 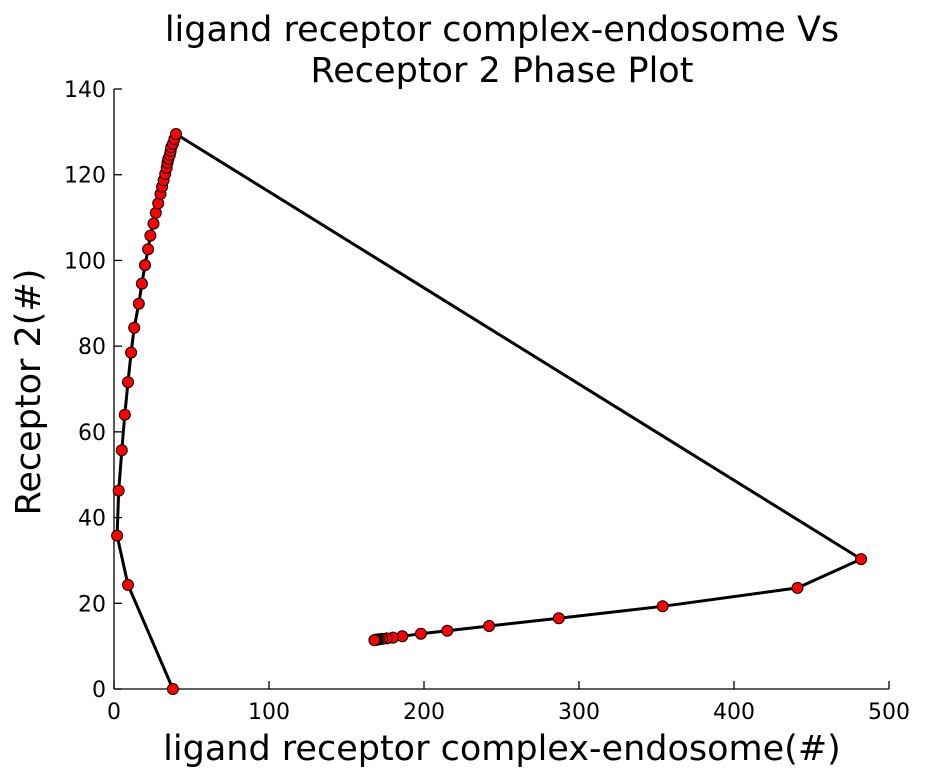 What do you see at coordinates (92, 604) in the screenshot?
I see `y-tick-label: 20` at bounding box center [92, 604].